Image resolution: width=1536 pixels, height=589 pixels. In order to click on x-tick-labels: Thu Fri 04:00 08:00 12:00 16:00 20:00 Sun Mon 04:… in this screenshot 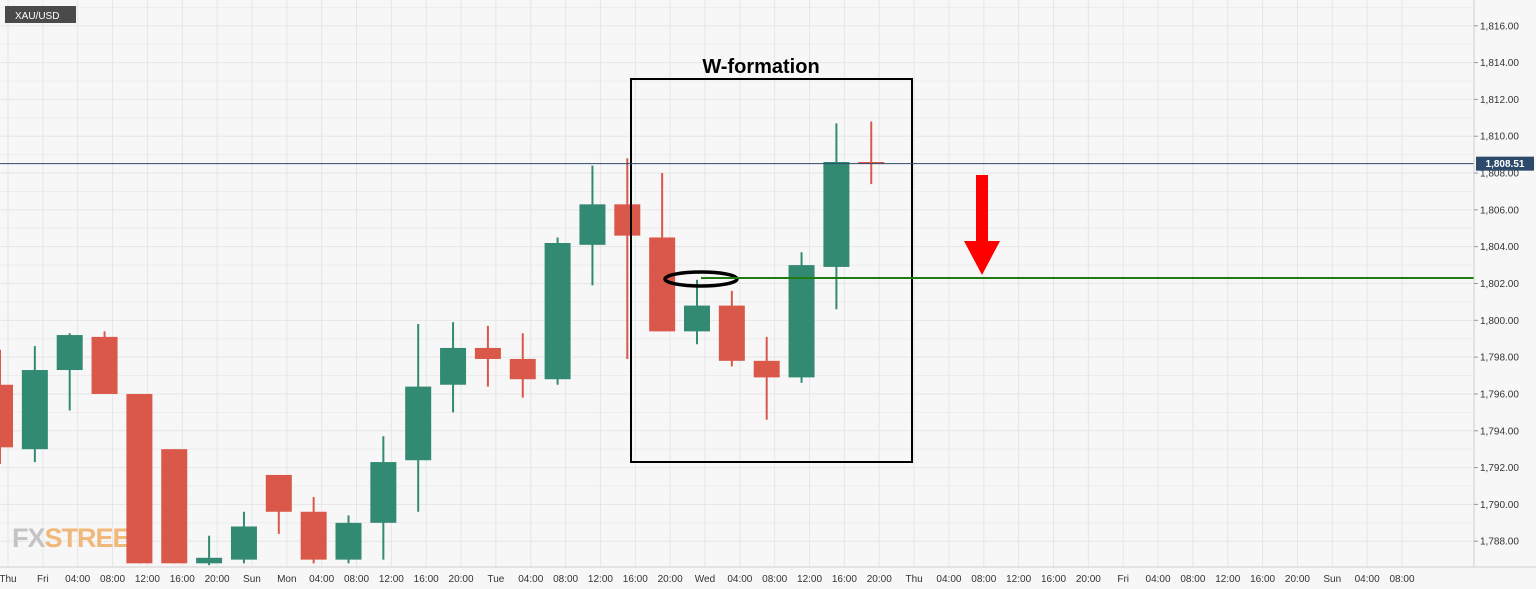, I will do `click(707, 579)`.